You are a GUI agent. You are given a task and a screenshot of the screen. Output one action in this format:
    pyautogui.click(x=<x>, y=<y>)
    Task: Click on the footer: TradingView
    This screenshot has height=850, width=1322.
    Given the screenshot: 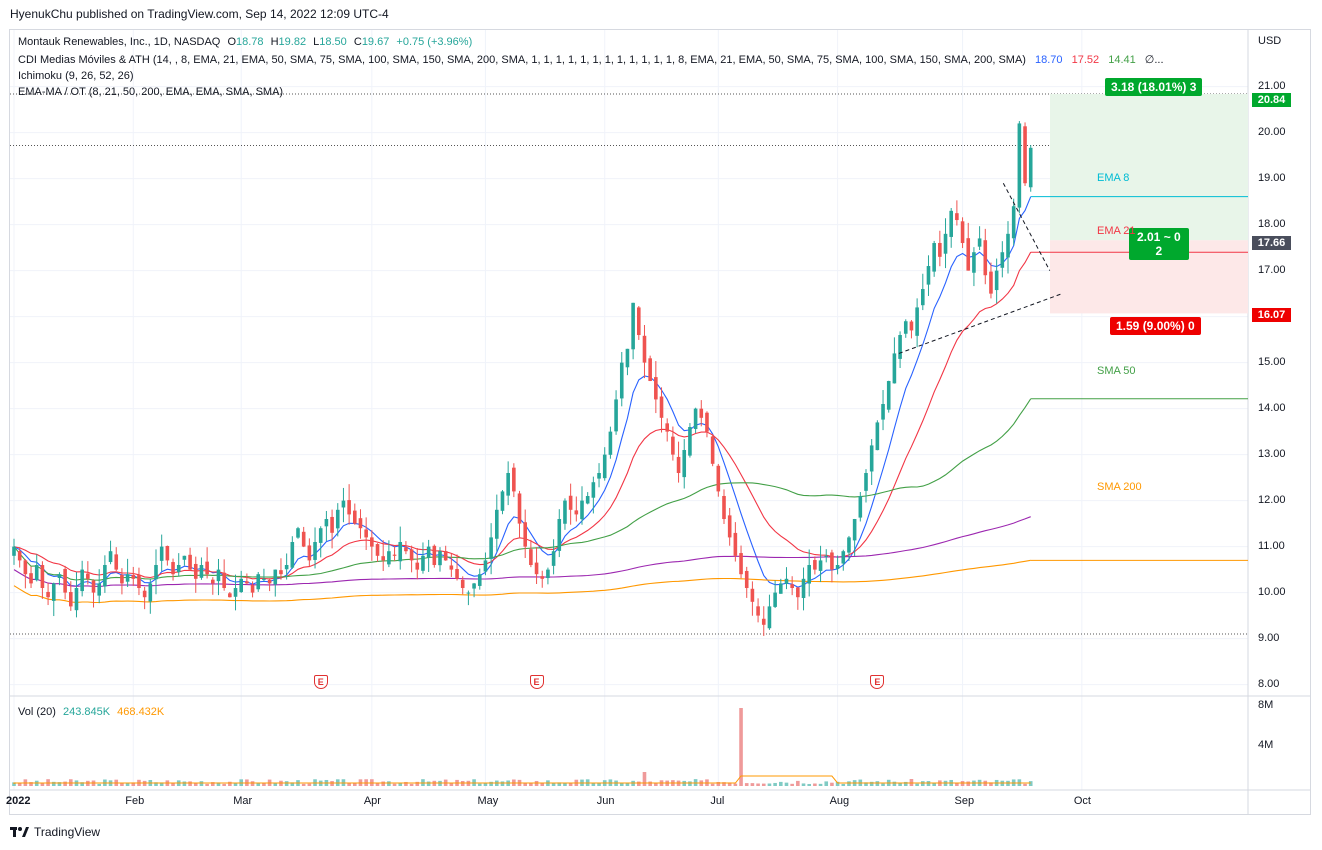 What is the action you would take?
    pyautogui.click(x=55, y=832)
    